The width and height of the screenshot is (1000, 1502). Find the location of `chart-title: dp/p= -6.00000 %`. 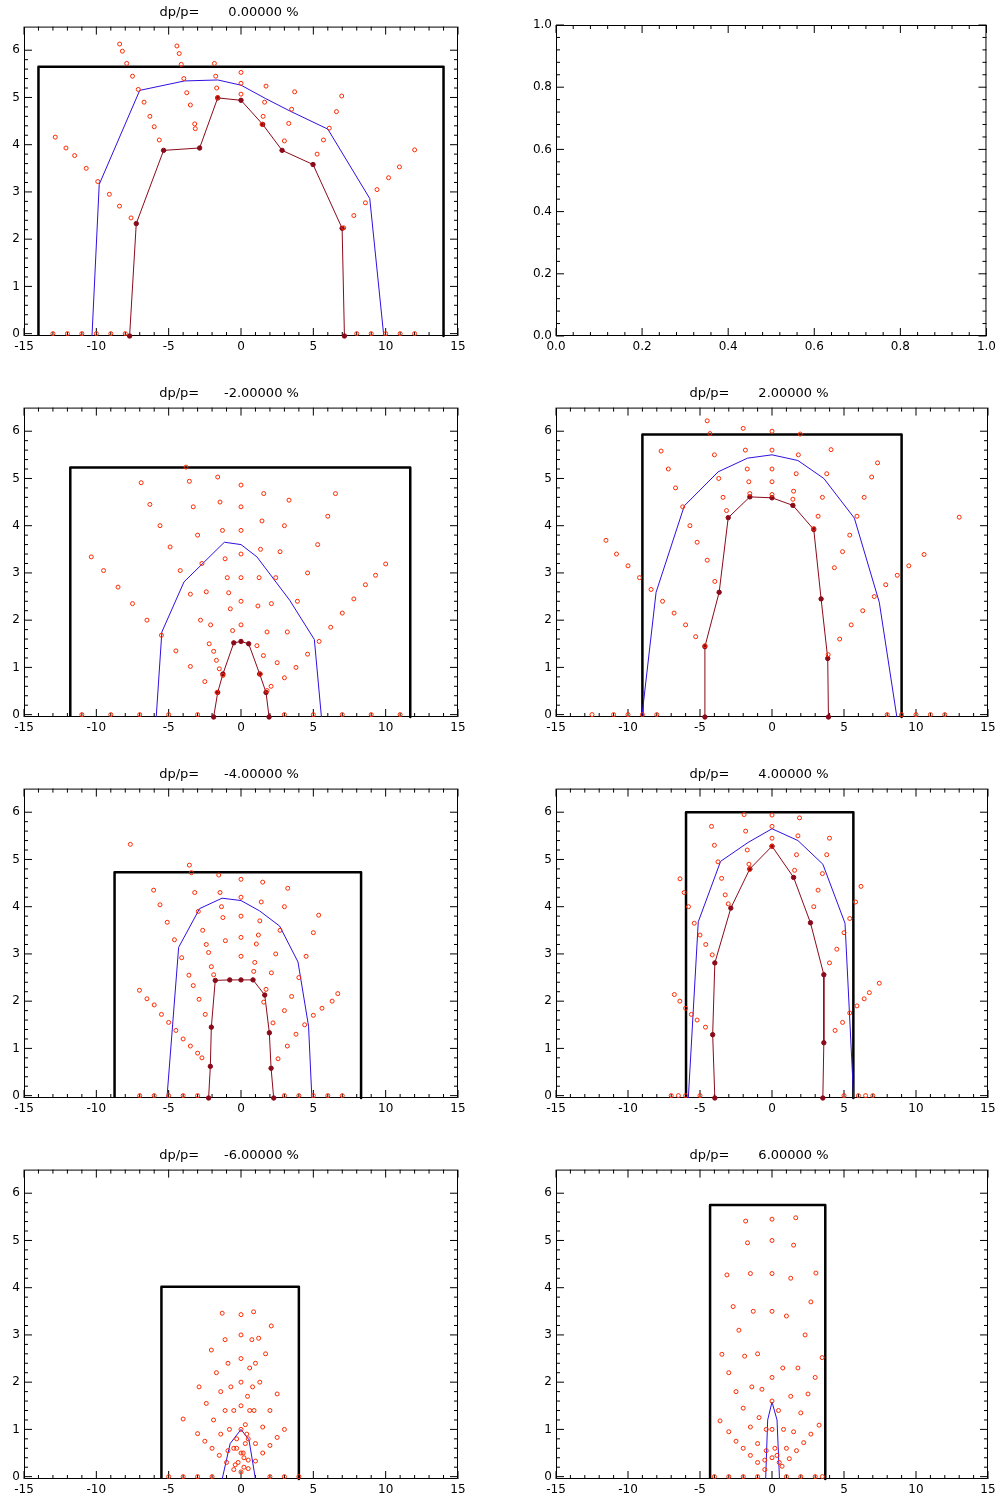

chart-title: dp/p= -6.00000 % is located at coordinates (229, 1155).